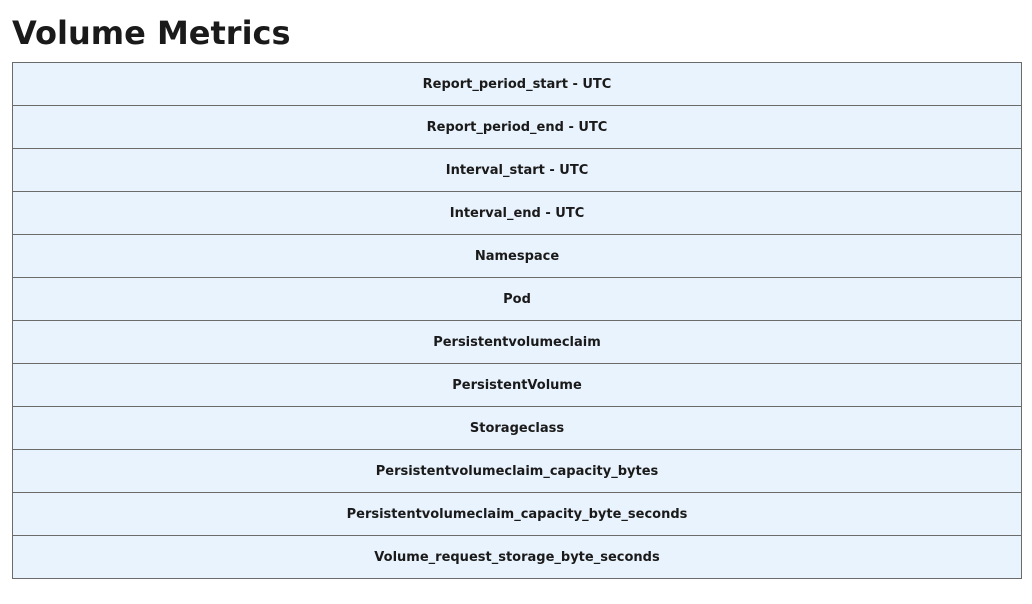 The width and height of the screenshot is (1032, 604). I want to click on table-cell-report-period-end: Report_period_end - UTC, so click(517, 127).